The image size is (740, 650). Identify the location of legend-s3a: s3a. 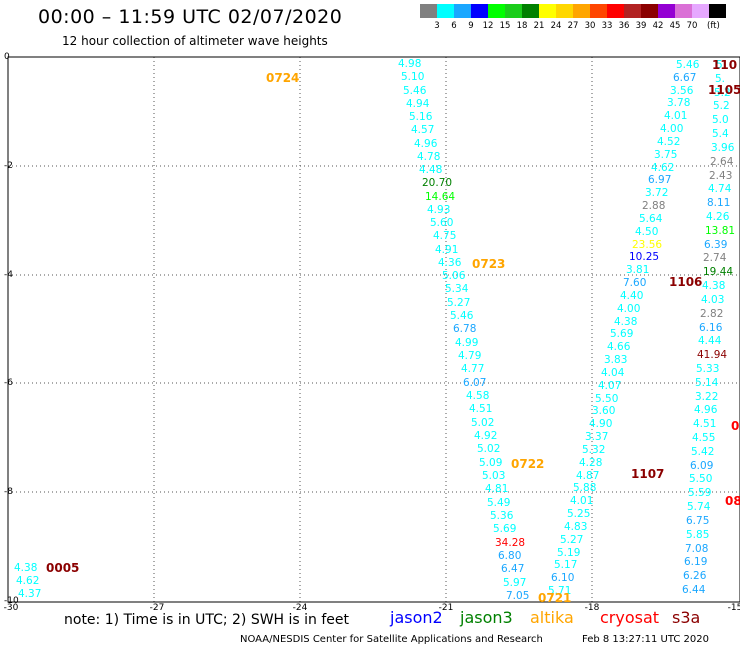
(686, 617).